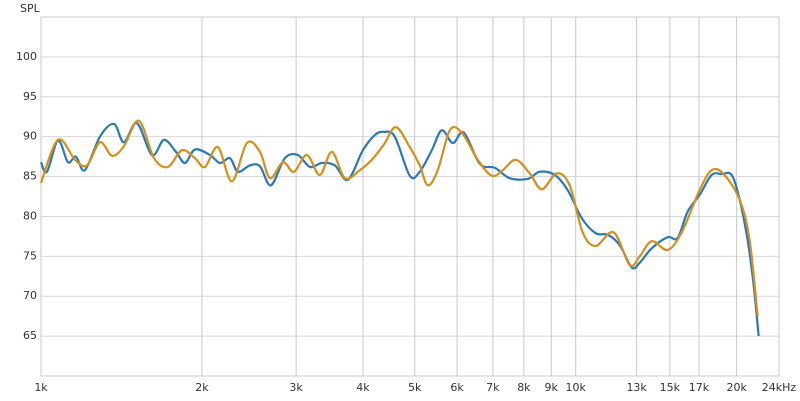 The width and height of the screenshot is (800, 401). What do you see at coordinates (30, 335) in the screenshot?
I see `y-tick-label: 65` at bounding box center [30, 335].